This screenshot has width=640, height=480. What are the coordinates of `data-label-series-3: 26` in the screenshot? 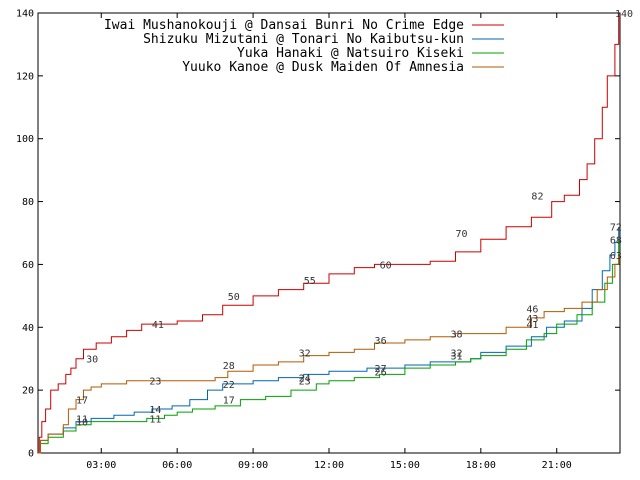 It's located at (381, 372).